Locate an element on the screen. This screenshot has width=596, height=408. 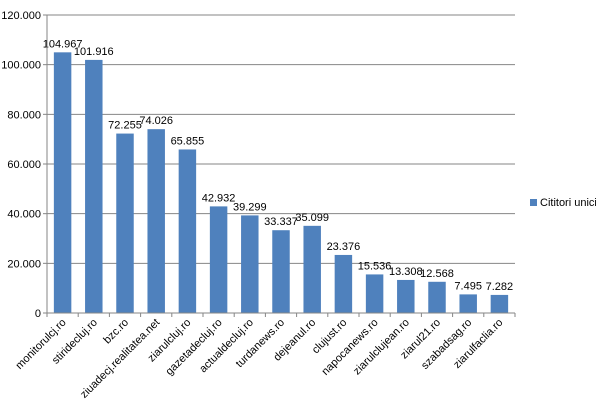
legend-label: Cititori unici is located at coordinates (568, 203).